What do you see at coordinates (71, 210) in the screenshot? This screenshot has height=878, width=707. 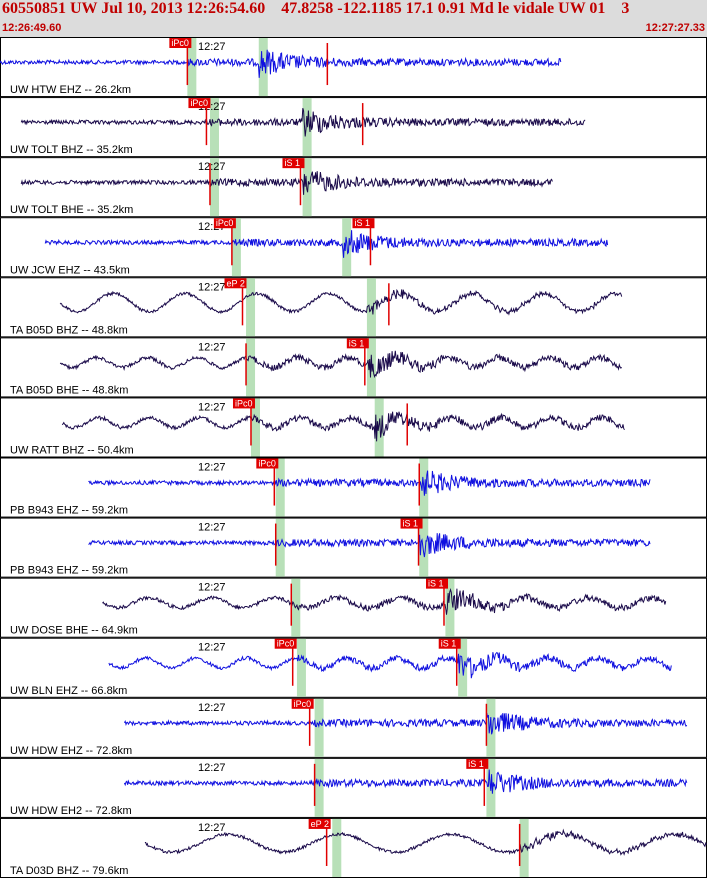 I see `station-label: UW TOLT BHE -- 35.2km` at bounding box center [71, 210].